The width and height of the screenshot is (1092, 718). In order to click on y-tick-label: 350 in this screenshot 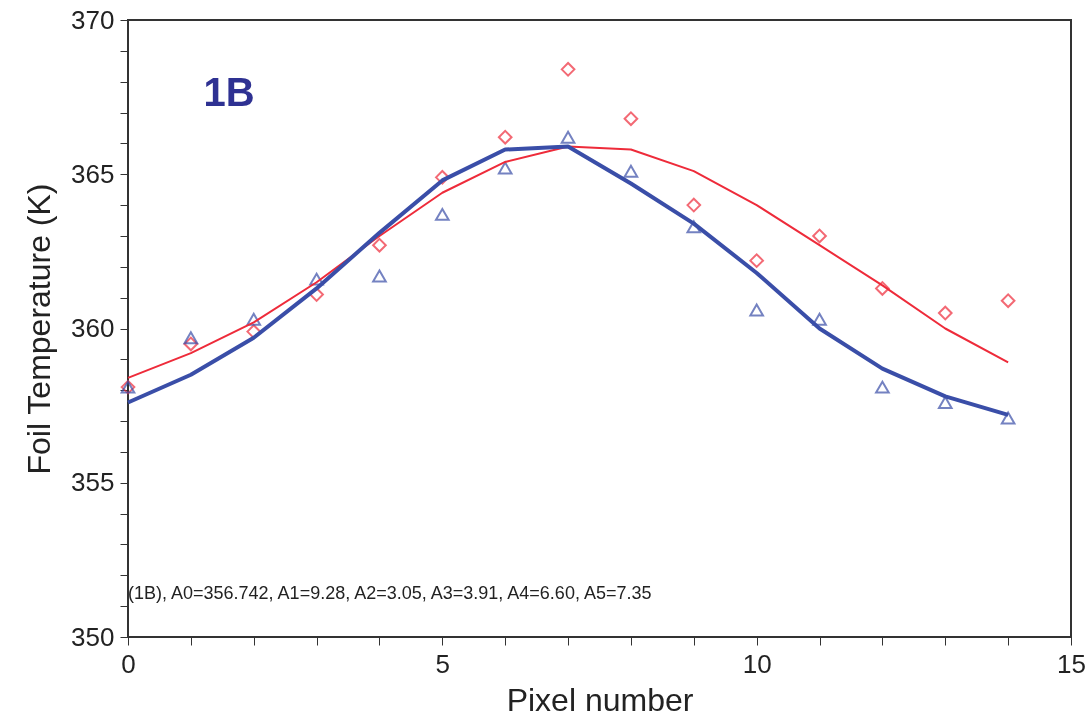, I will do `click(93, 636)`.